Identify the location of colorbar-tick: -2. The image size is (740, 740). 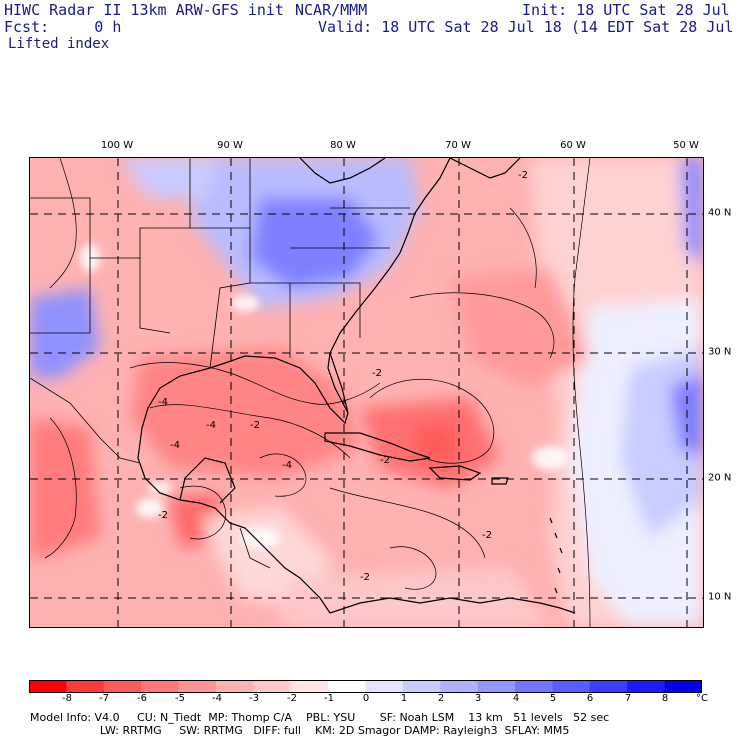
(292, 698).